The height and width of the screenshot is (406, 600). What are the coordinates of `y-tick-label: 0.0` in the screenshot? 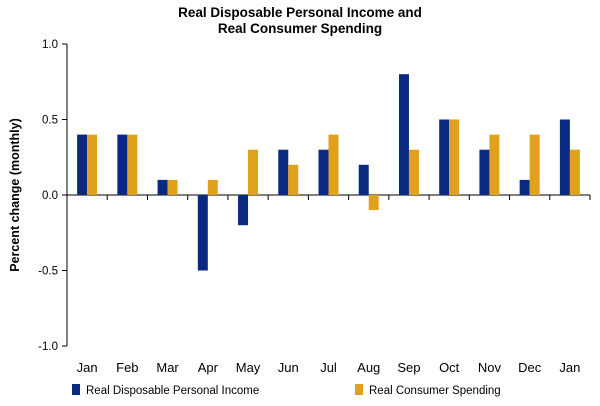 It's located at (50, 196).